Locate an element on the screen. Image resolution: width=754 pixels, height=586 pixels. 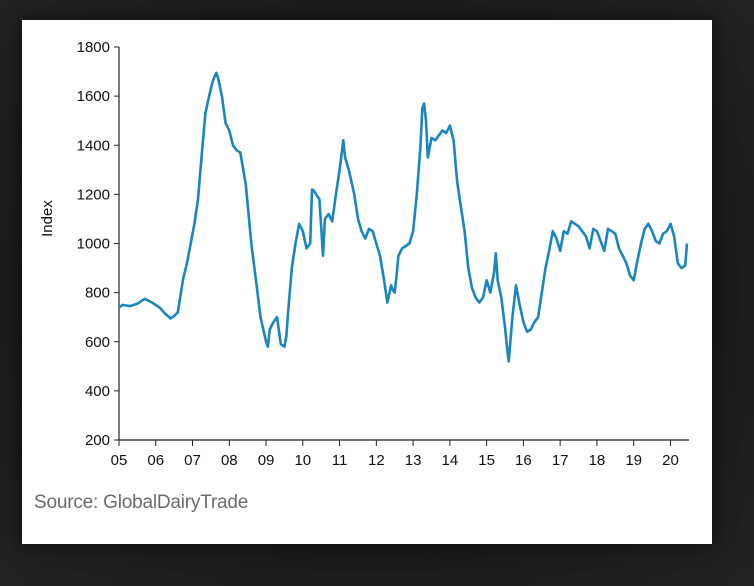
y-tick-label: 400 is located at coordinates (97, 391).